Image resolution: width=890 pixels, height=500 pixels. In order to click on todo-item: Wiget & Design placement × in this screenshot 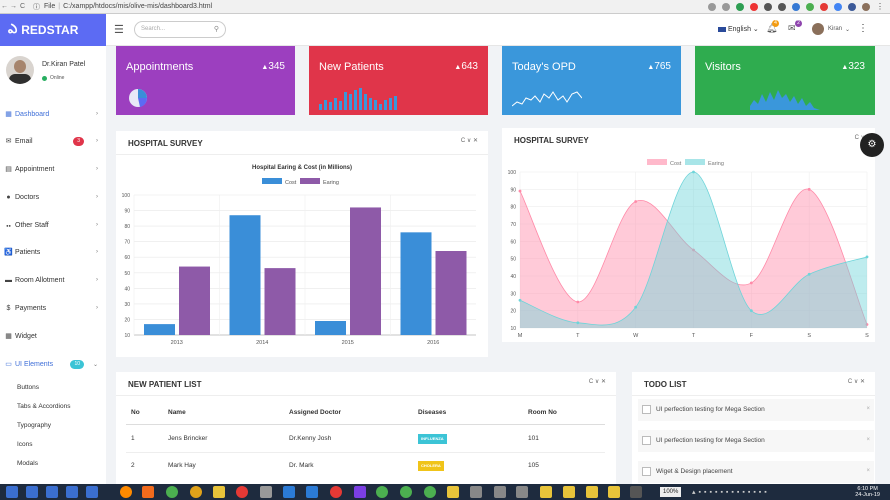, I will do `click(756, 472)`.